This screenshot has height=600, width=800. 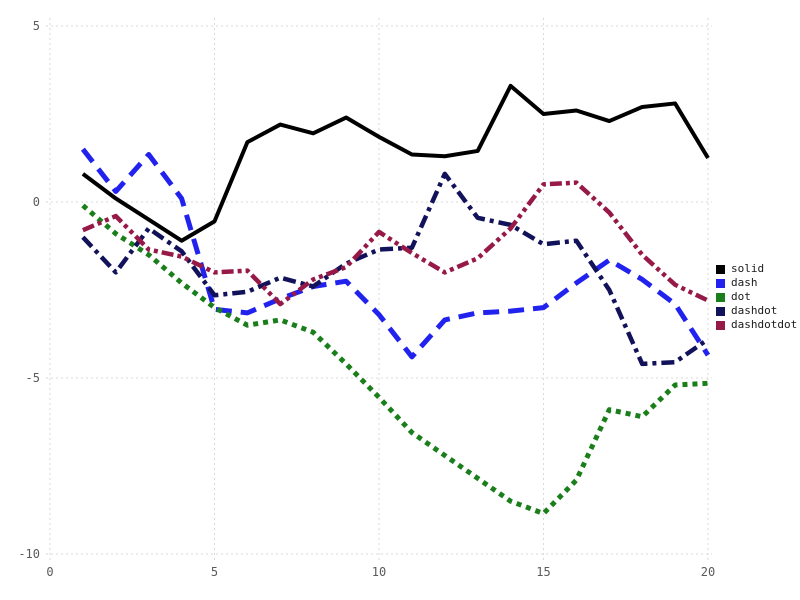 What do you see at coordinates (764, 324) in the screenshot?
I see `legend-label: dashdotdot` at bounding box center [764, 324].